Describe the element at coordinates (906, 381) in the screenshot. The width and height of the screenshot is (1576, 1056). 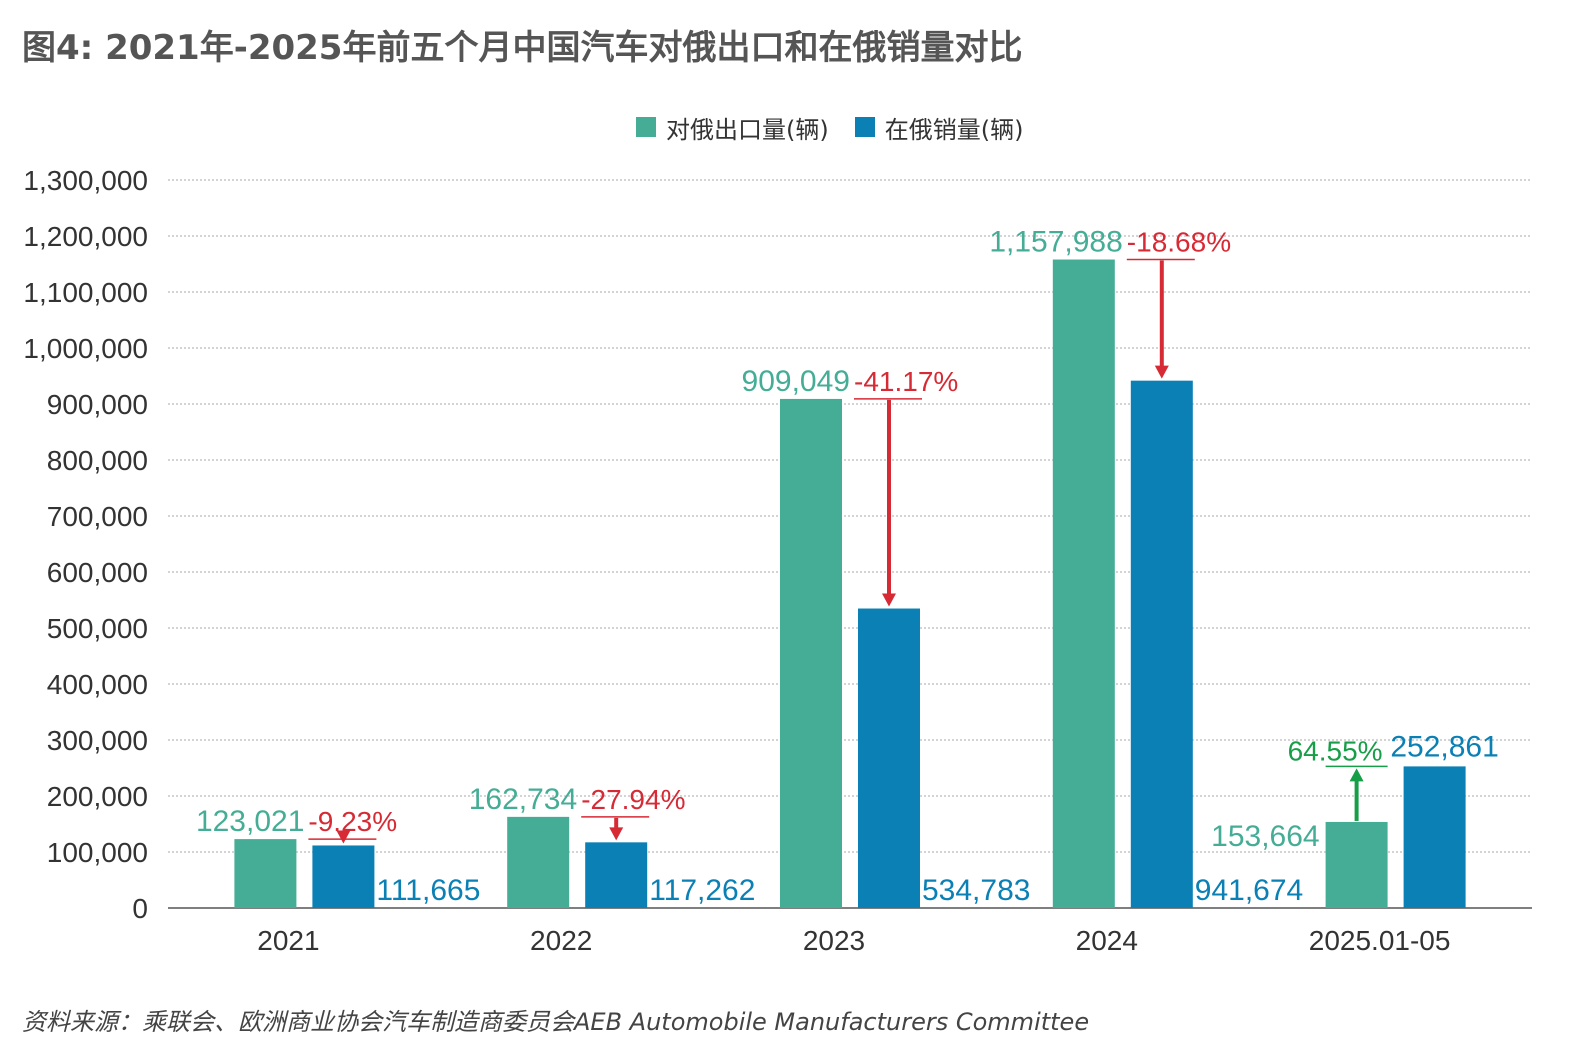
I see `change-label: -41.17%` at that location.